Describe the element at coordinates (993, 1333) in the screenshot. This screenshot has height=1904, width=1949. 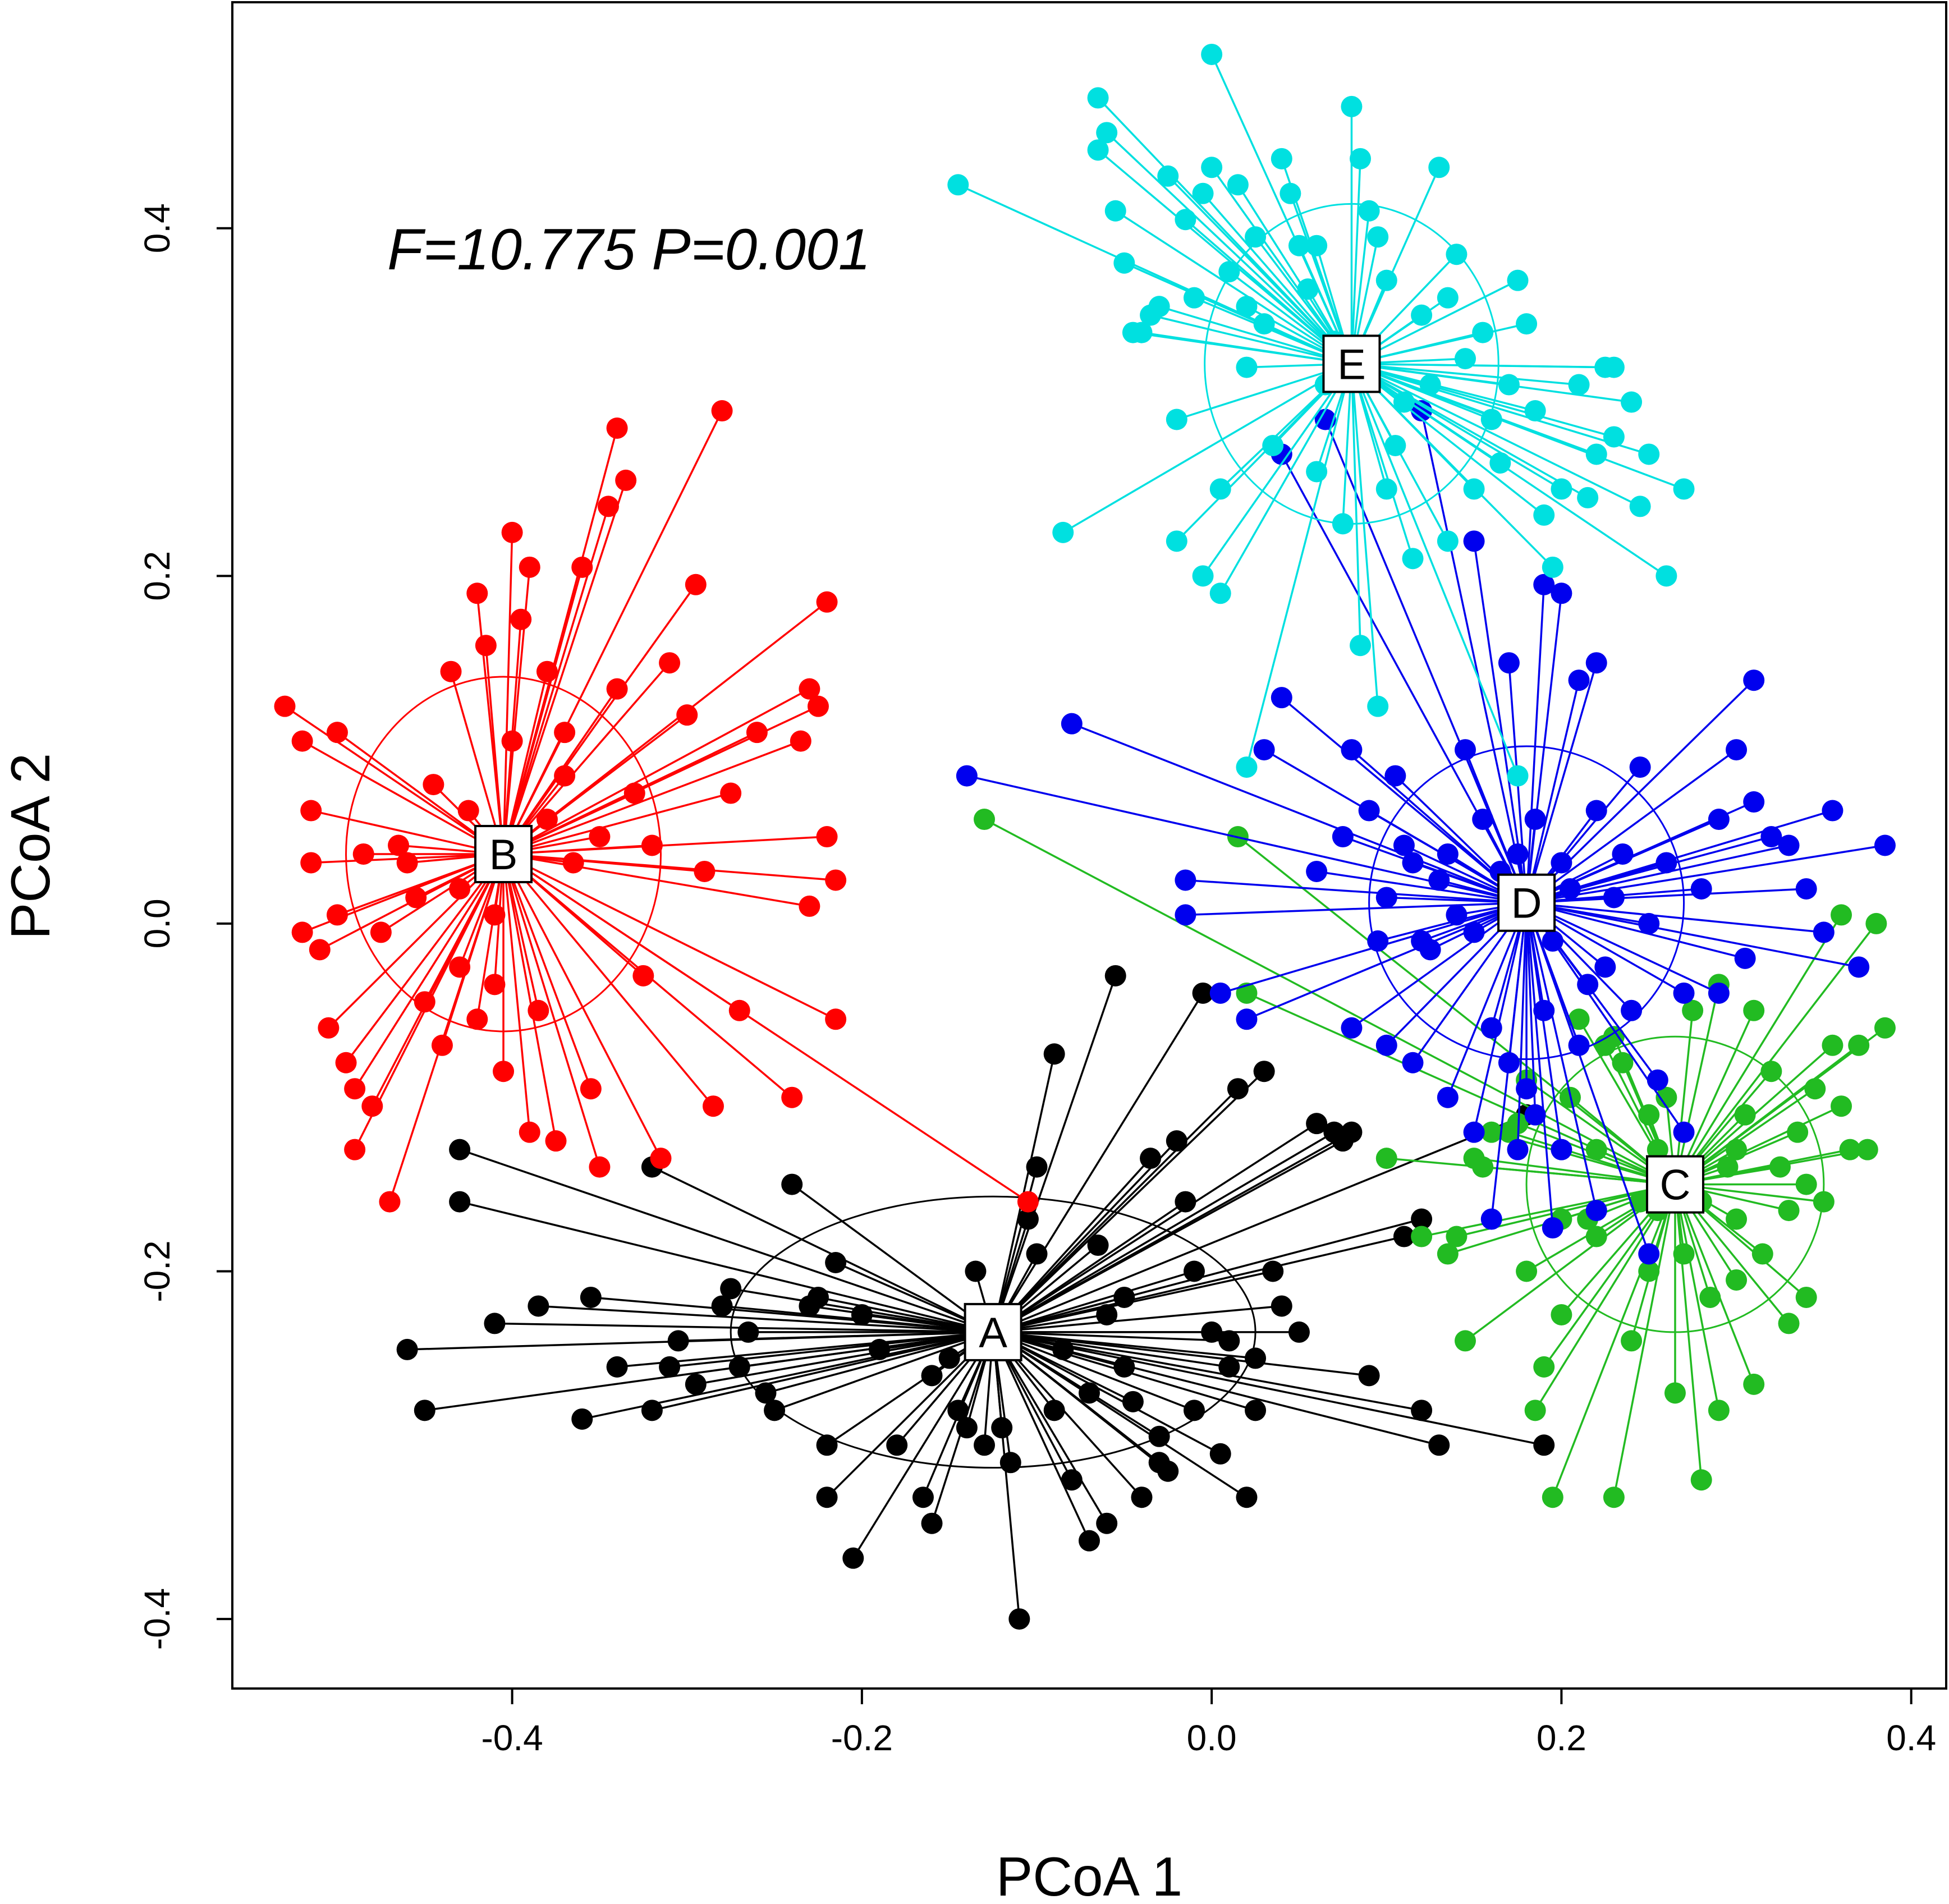
I see `centroid-label-a: A` at that location.